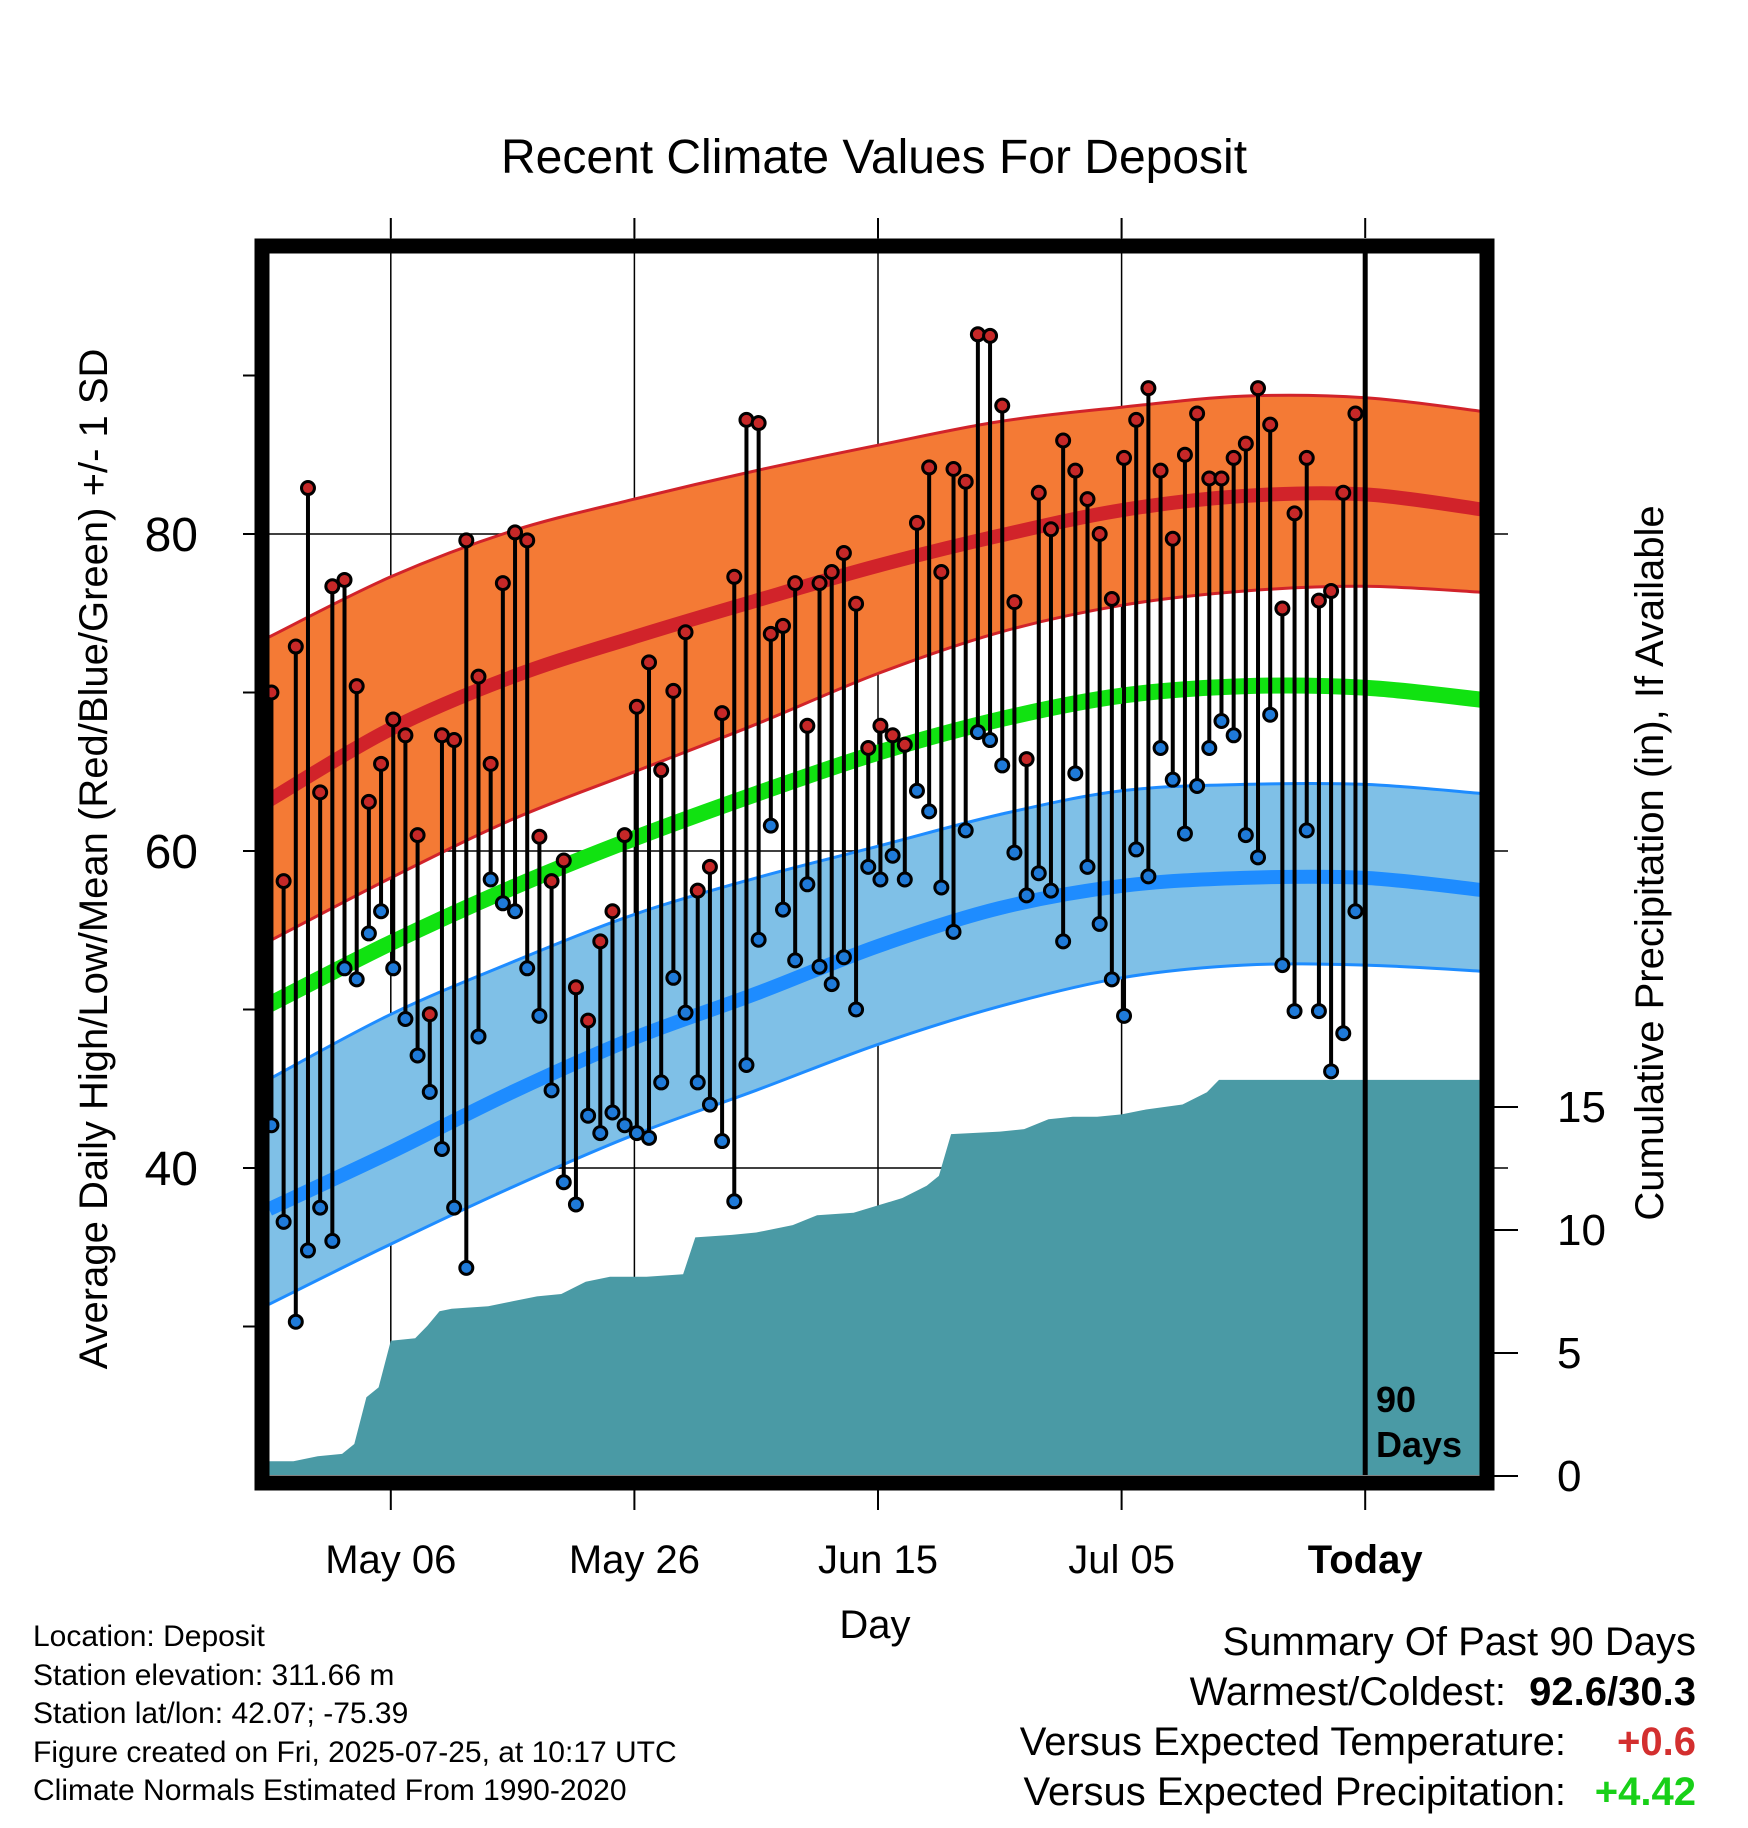 The image size is (1748, 1828). I want to click on temp-vs-expected-value: +0.6, so click(1656, 1742).